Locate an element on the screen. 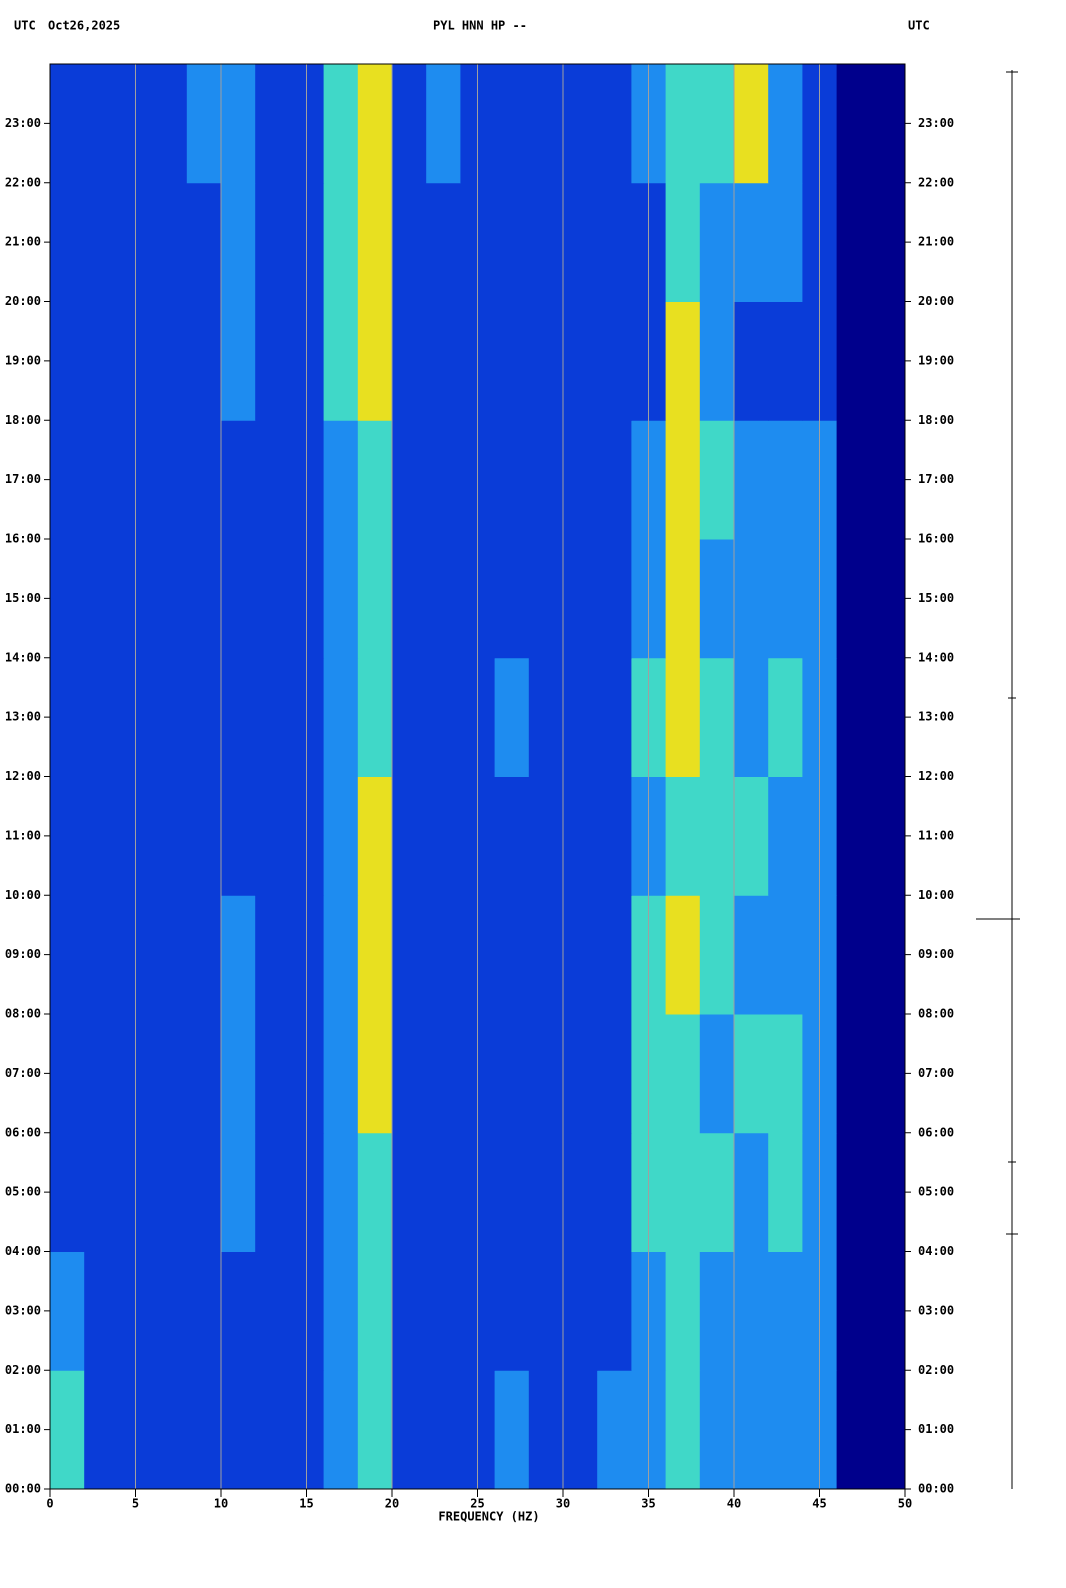 The image size is (1066, 1588). y-tick-label-right: 06:00 is located at coordinates (936, 1132).